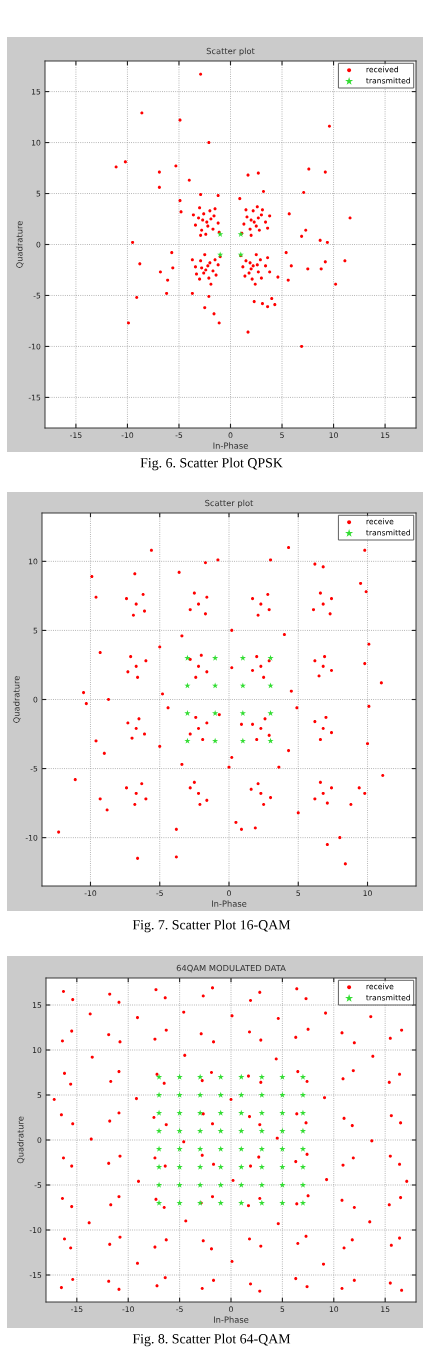 This screenshot has width=423, height=1351. Describe the element at coordinates (211, 926) in the screenshot. I see `caption: Fig. 7. Scatter Plot 16-QAM` at that location.